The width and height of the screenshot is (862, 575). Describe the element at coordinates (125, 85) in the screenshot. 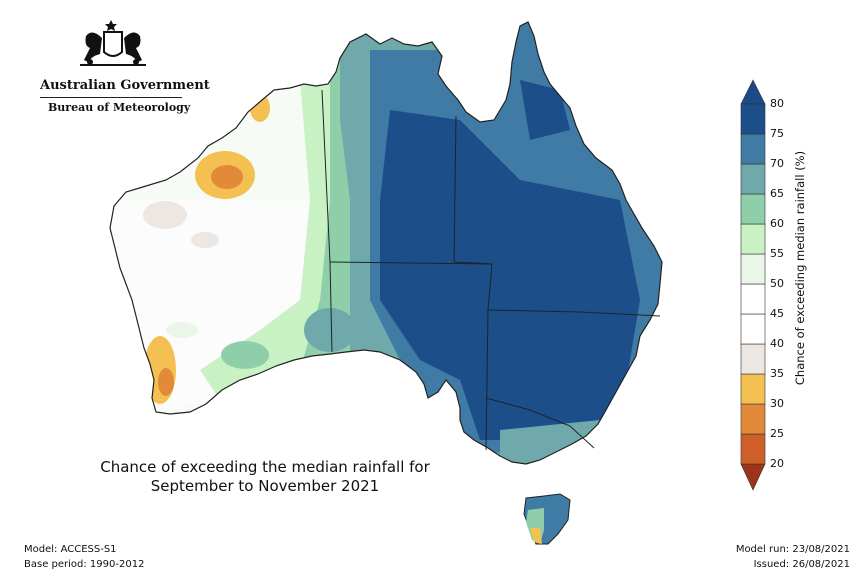

I see `government-name: Australian Government` at that location.